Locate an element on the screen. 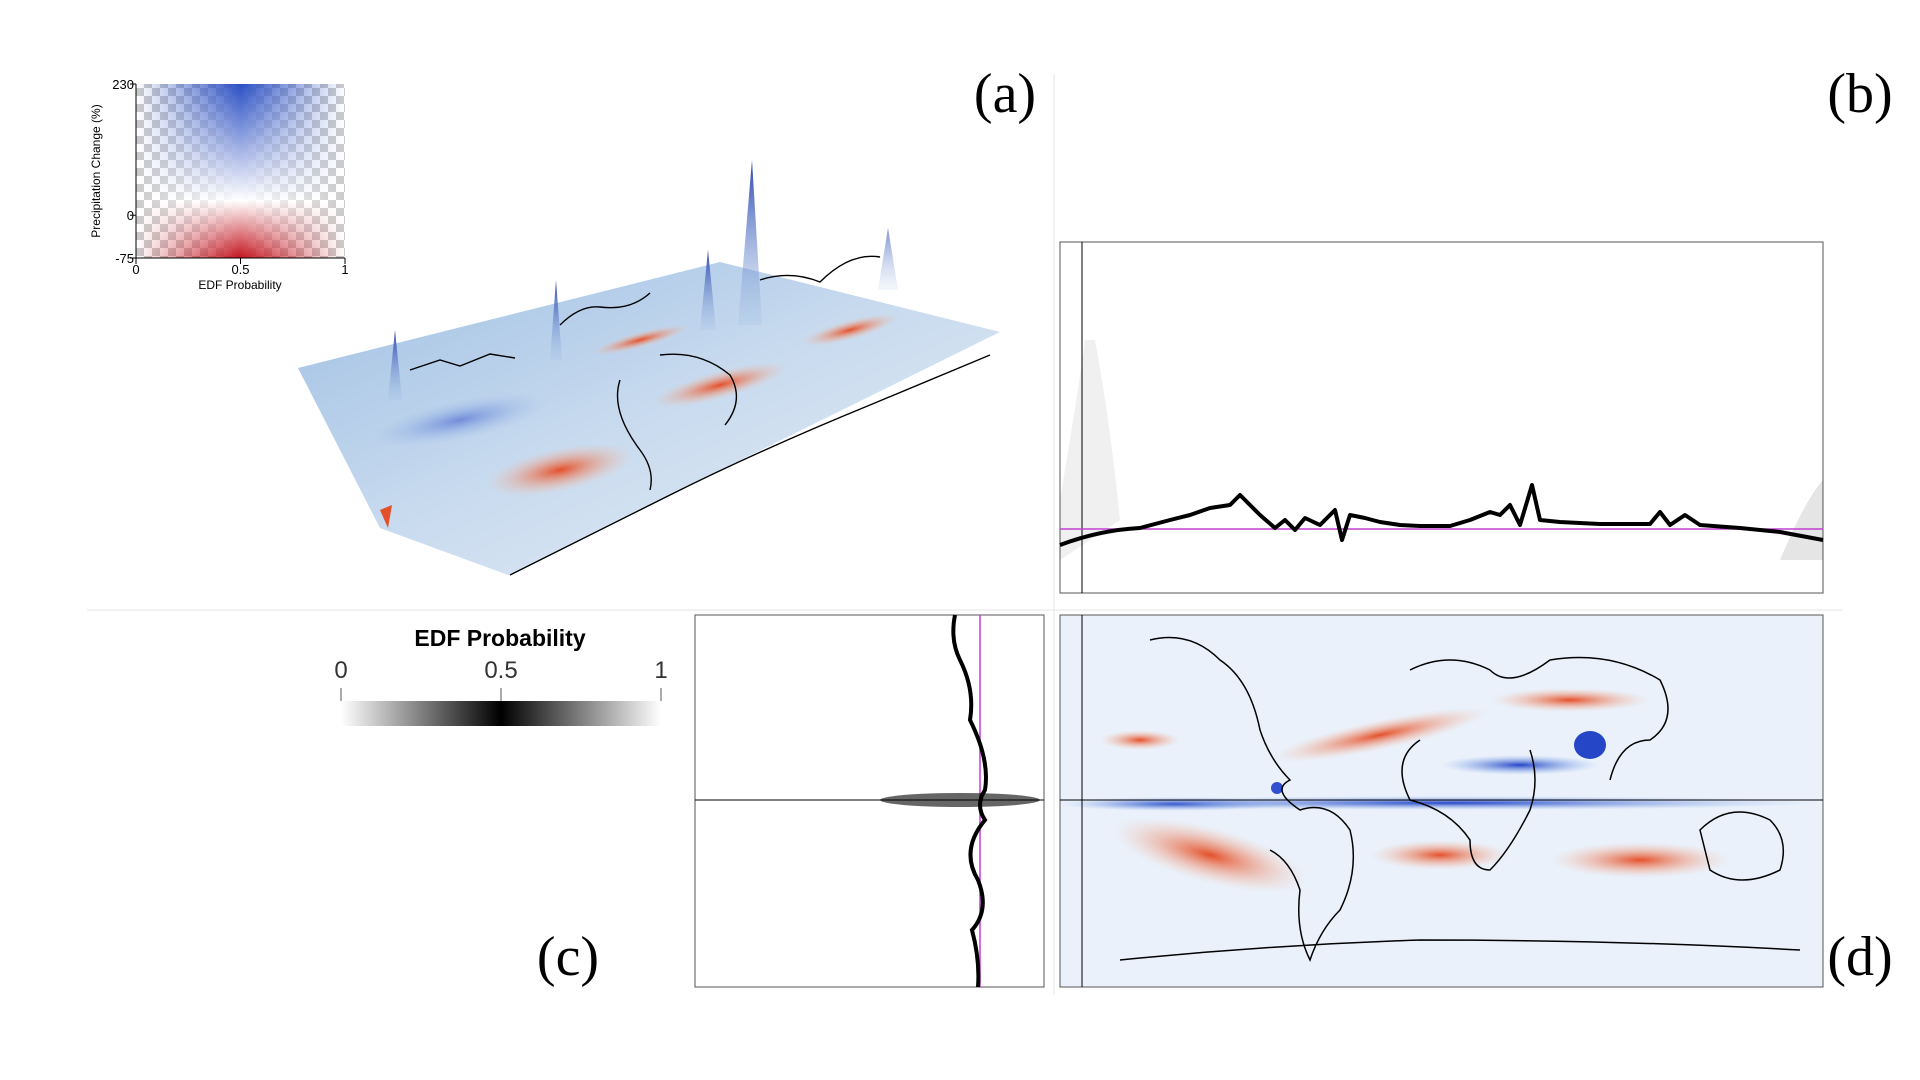  y-tick-label: 0 is located at coordinates (130, 215).